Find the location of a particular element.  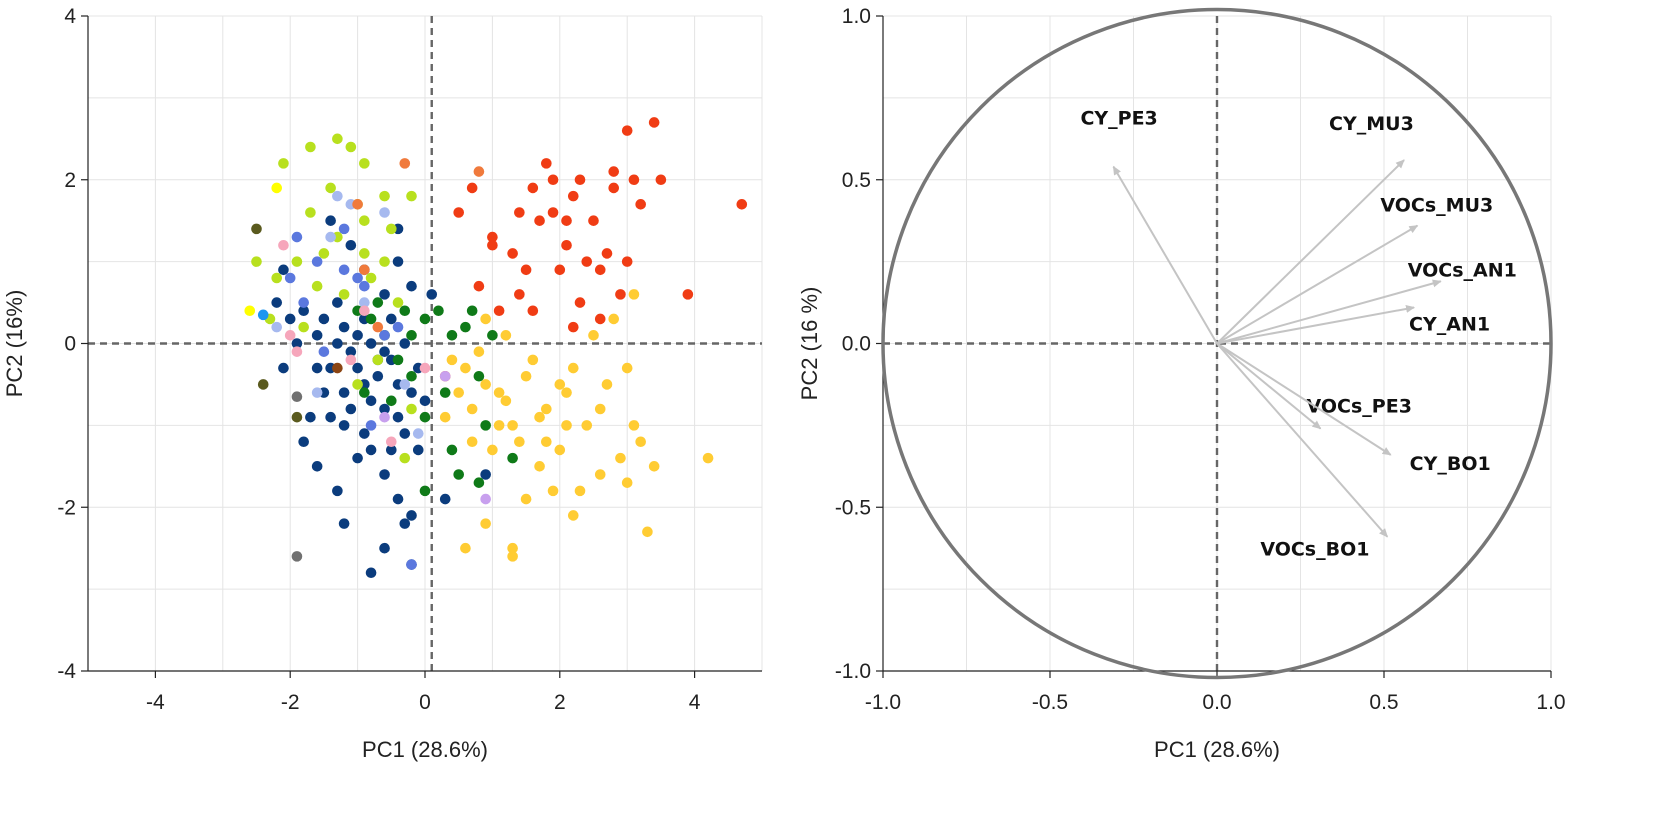

series-group-skyblue is located at coordinates (263, 315).